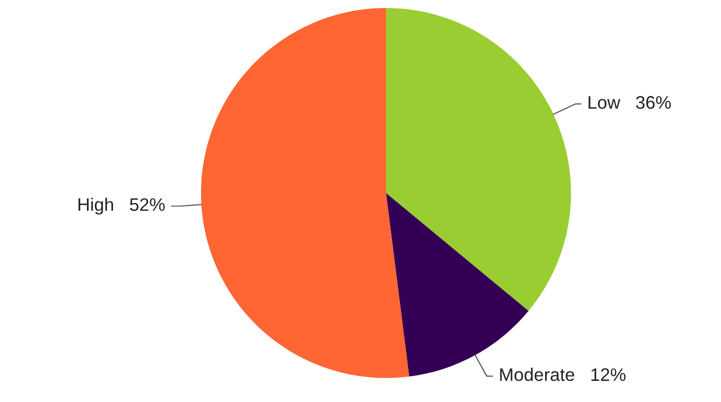 The width and height of the screenshot is (721, 402). Describe the element at coordinates (629, 102) in the screenshot. I see `slice-label: Low 36%` at that location.